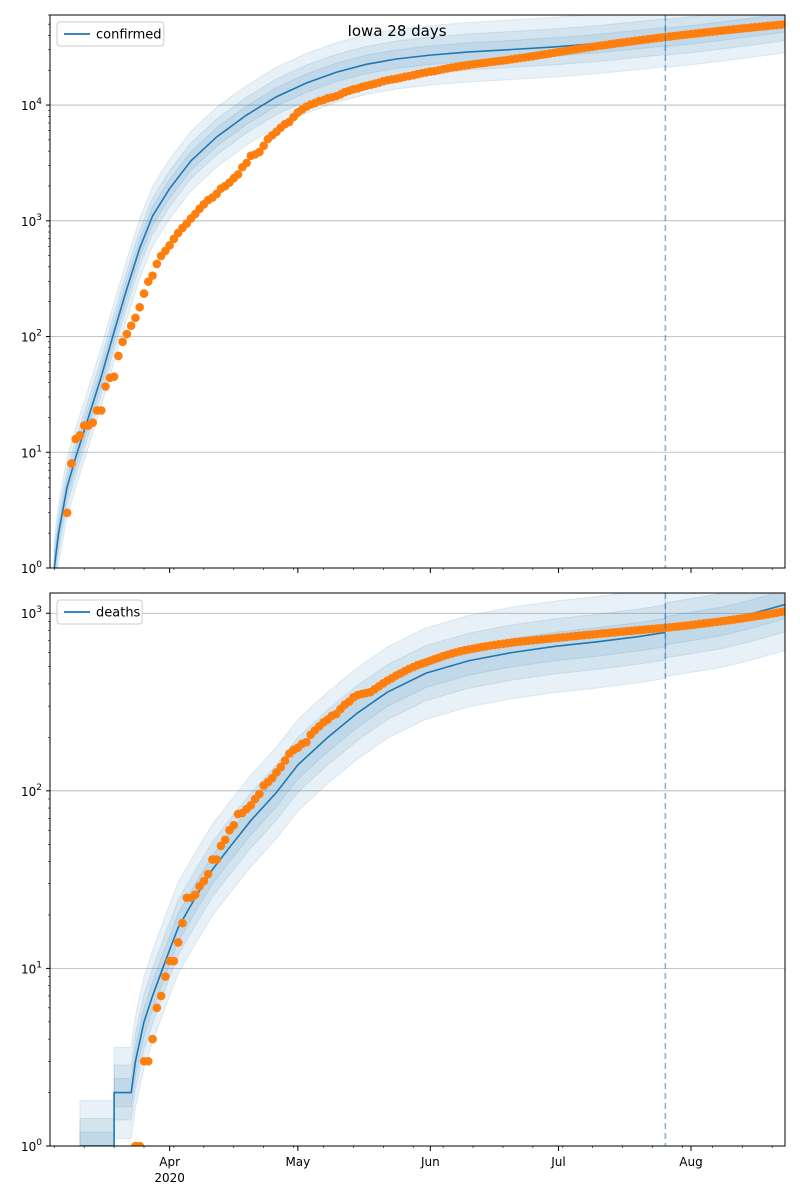  Describe the element at coordinates (169, 1178) in the screenshot. I see `deaths-x-tick-sublabel: 2020` at that location.